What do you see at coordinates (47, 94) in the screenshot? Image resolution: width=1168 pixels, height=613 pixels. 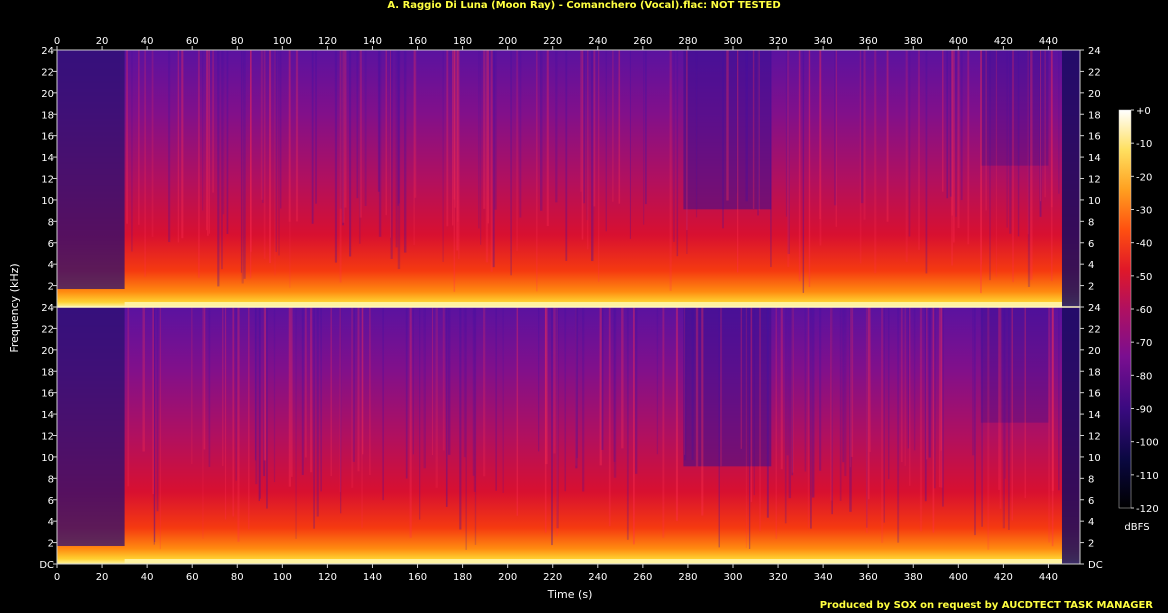 I see `y-tick-label-left: 20` at bounding box center [47, 94].